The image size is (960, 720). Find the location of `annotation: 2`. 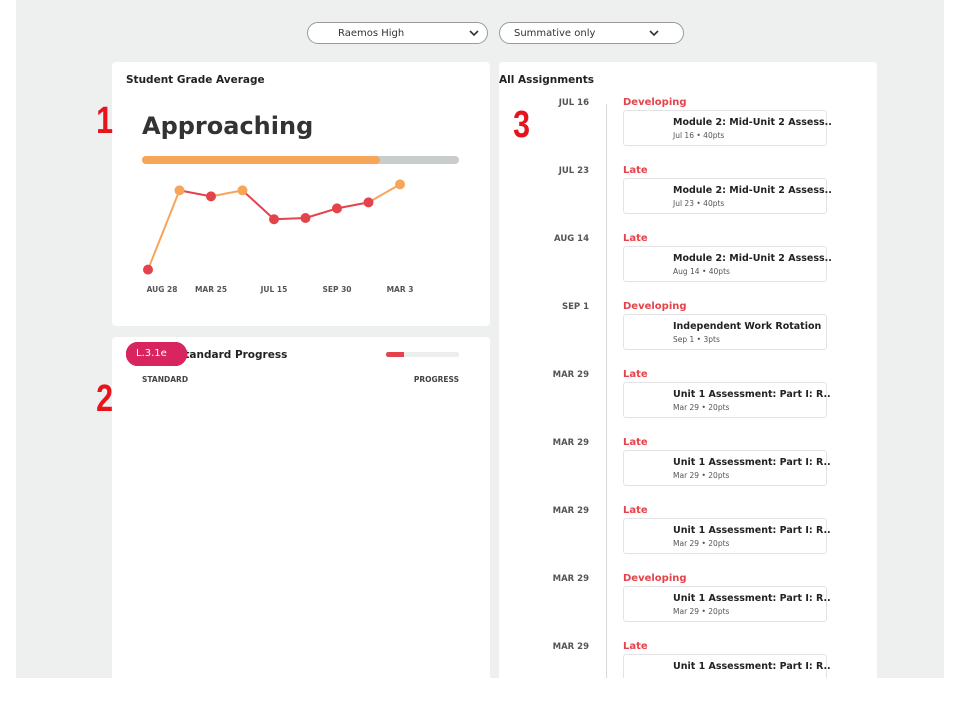

annotation: 2 is located at coordinates (105, 399).